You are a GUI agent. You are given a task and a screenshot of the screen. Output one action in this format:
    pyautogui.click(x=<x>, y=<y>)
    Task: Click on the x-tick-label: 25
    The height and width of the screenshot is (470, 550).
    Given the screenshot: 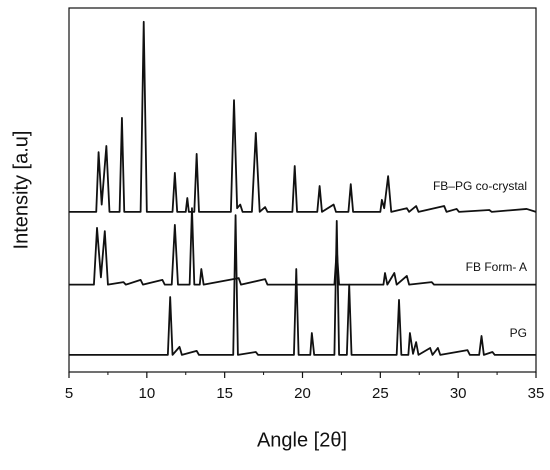 What is the action you would take?
    pyautogui.click(x=380, y=393)
    